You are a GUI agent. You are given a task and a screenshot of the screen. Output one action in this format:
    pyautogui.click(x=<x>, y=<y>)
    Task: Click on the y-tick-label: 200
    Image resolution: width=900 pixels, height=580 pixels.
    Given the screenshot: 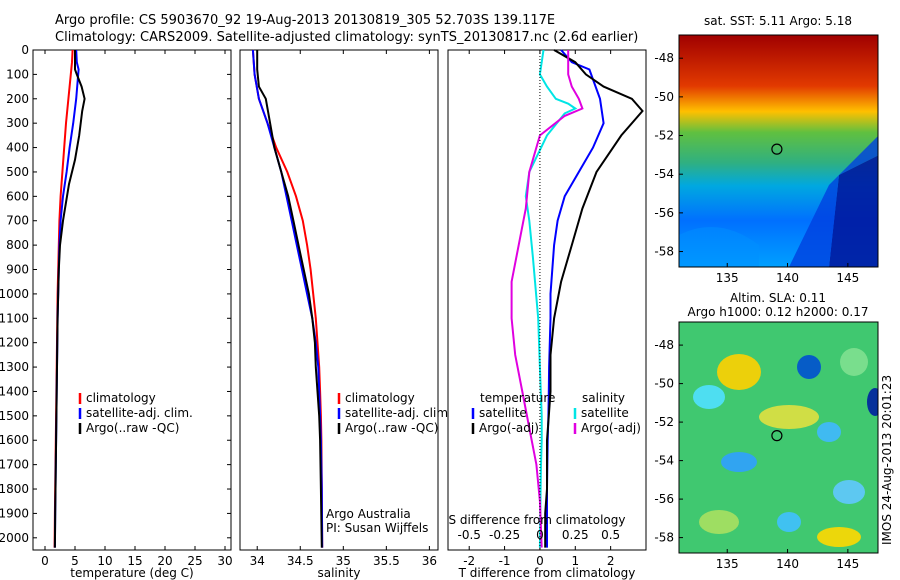 What is the action you would take?
    pyautogui.click(x=17, y=99)
    